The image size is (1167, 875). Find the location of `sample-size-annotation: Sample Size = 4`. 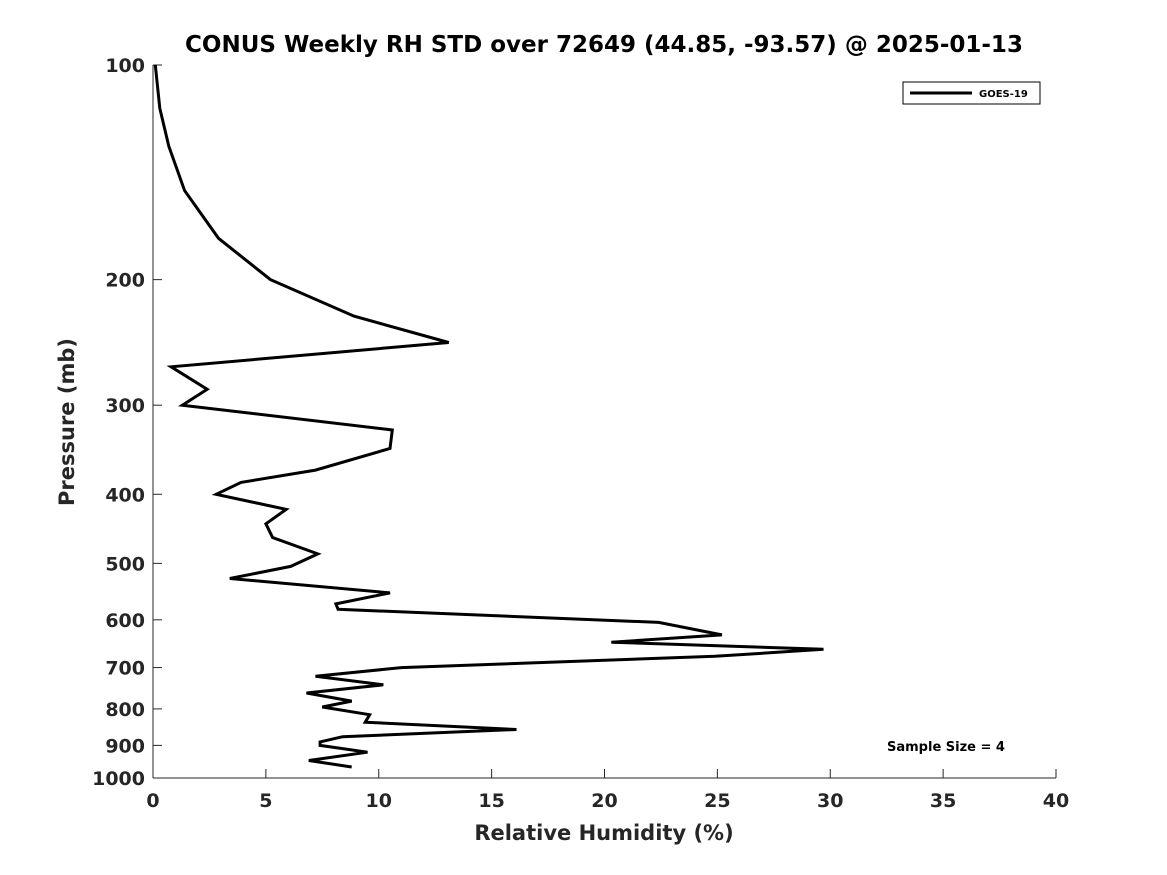

sample-size-annotation: Sample Size = 4 is located at coordinates (946, 747).